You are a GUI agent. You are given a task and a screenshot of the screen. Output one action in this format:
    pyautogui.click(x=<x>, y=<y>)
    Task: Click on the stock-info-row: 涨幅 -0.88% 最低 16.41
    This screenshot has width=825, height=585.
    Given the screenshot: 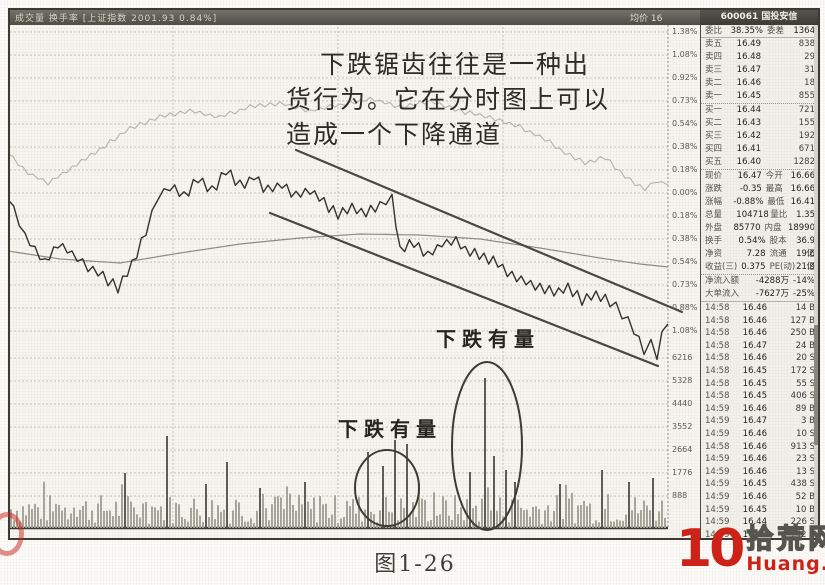 What is the action you would take?
    pyautogui.click(x=760, y=202)
    